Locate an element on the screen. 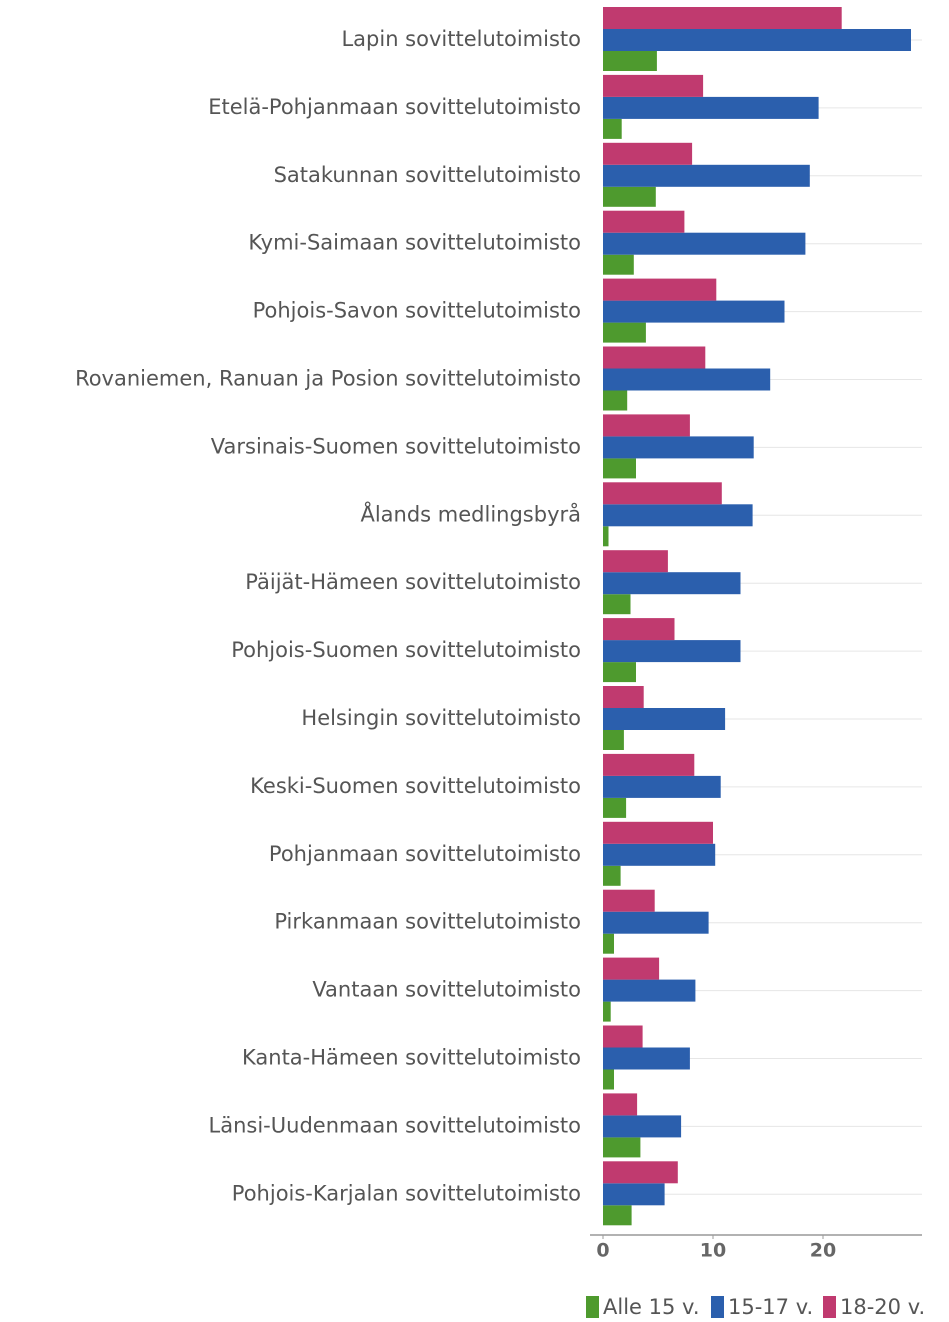  category-label: Varsinais-Suomen sovittelutoimisto is located at coordinates (396, 446).